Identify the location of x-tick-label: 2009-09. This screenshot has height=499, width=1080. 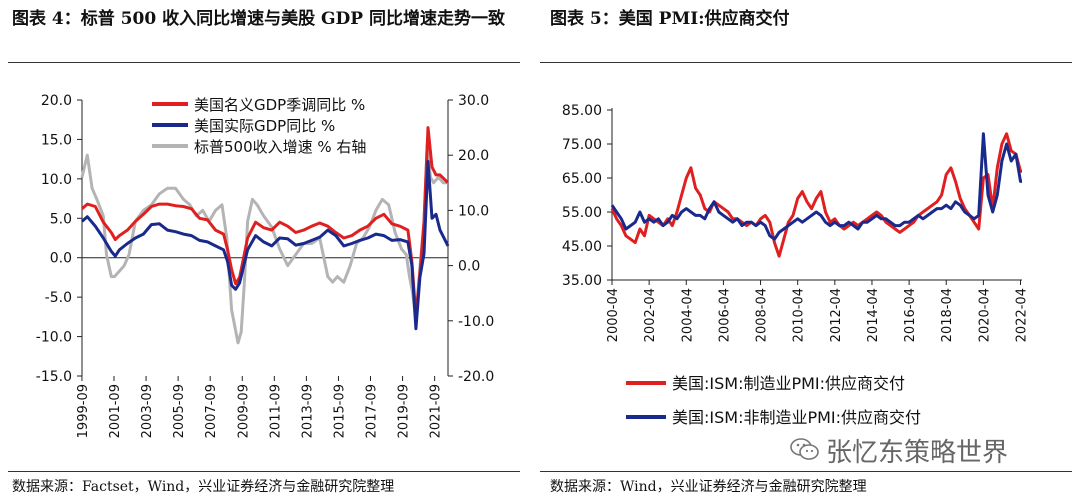
(243, 411).